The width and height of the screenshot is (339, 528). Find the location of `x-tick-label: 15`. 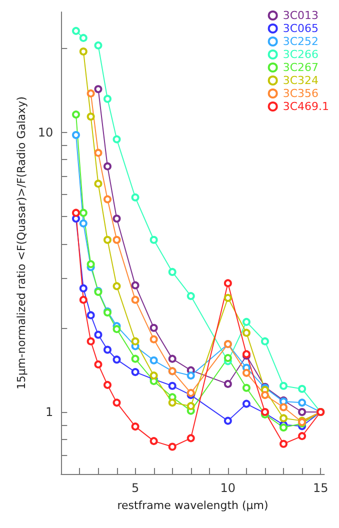

x-tick-label: 15 is located at coordinates (320, 488).